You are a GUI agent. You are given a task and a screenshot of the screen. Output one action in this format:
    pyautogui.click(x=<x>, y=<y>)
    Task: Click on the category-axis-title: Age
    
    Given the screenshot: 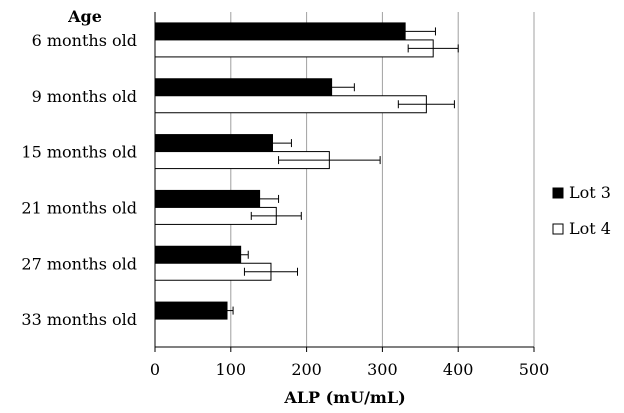 What is the action you would take?
    pyautogui.click(x=84, y=16)
    